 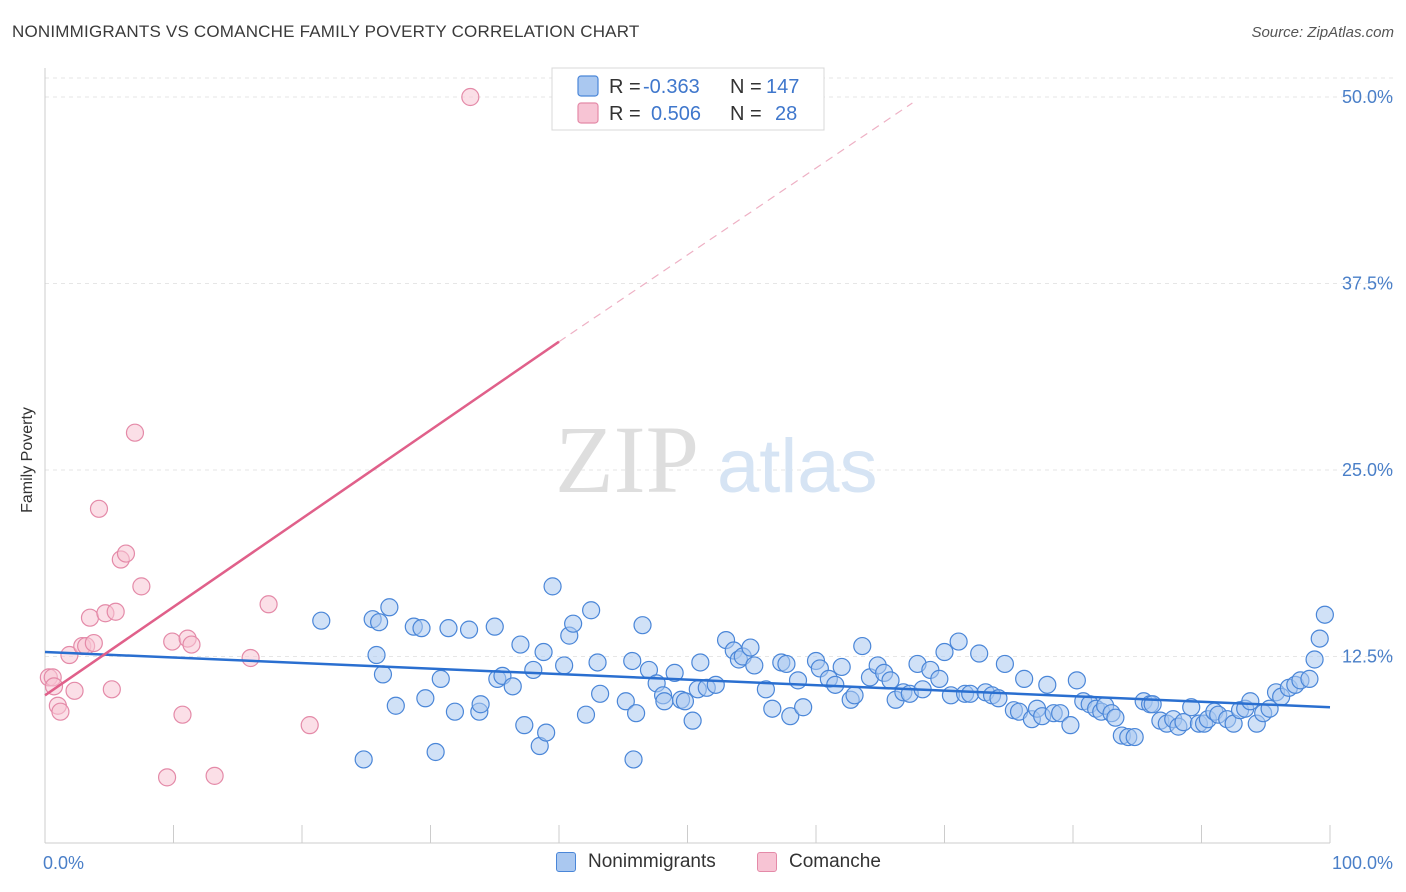 What do you see at coordinates (786, 114) in the screenshot?
I see `legend-n-value-2: 28` at bounding box center [786, 114].